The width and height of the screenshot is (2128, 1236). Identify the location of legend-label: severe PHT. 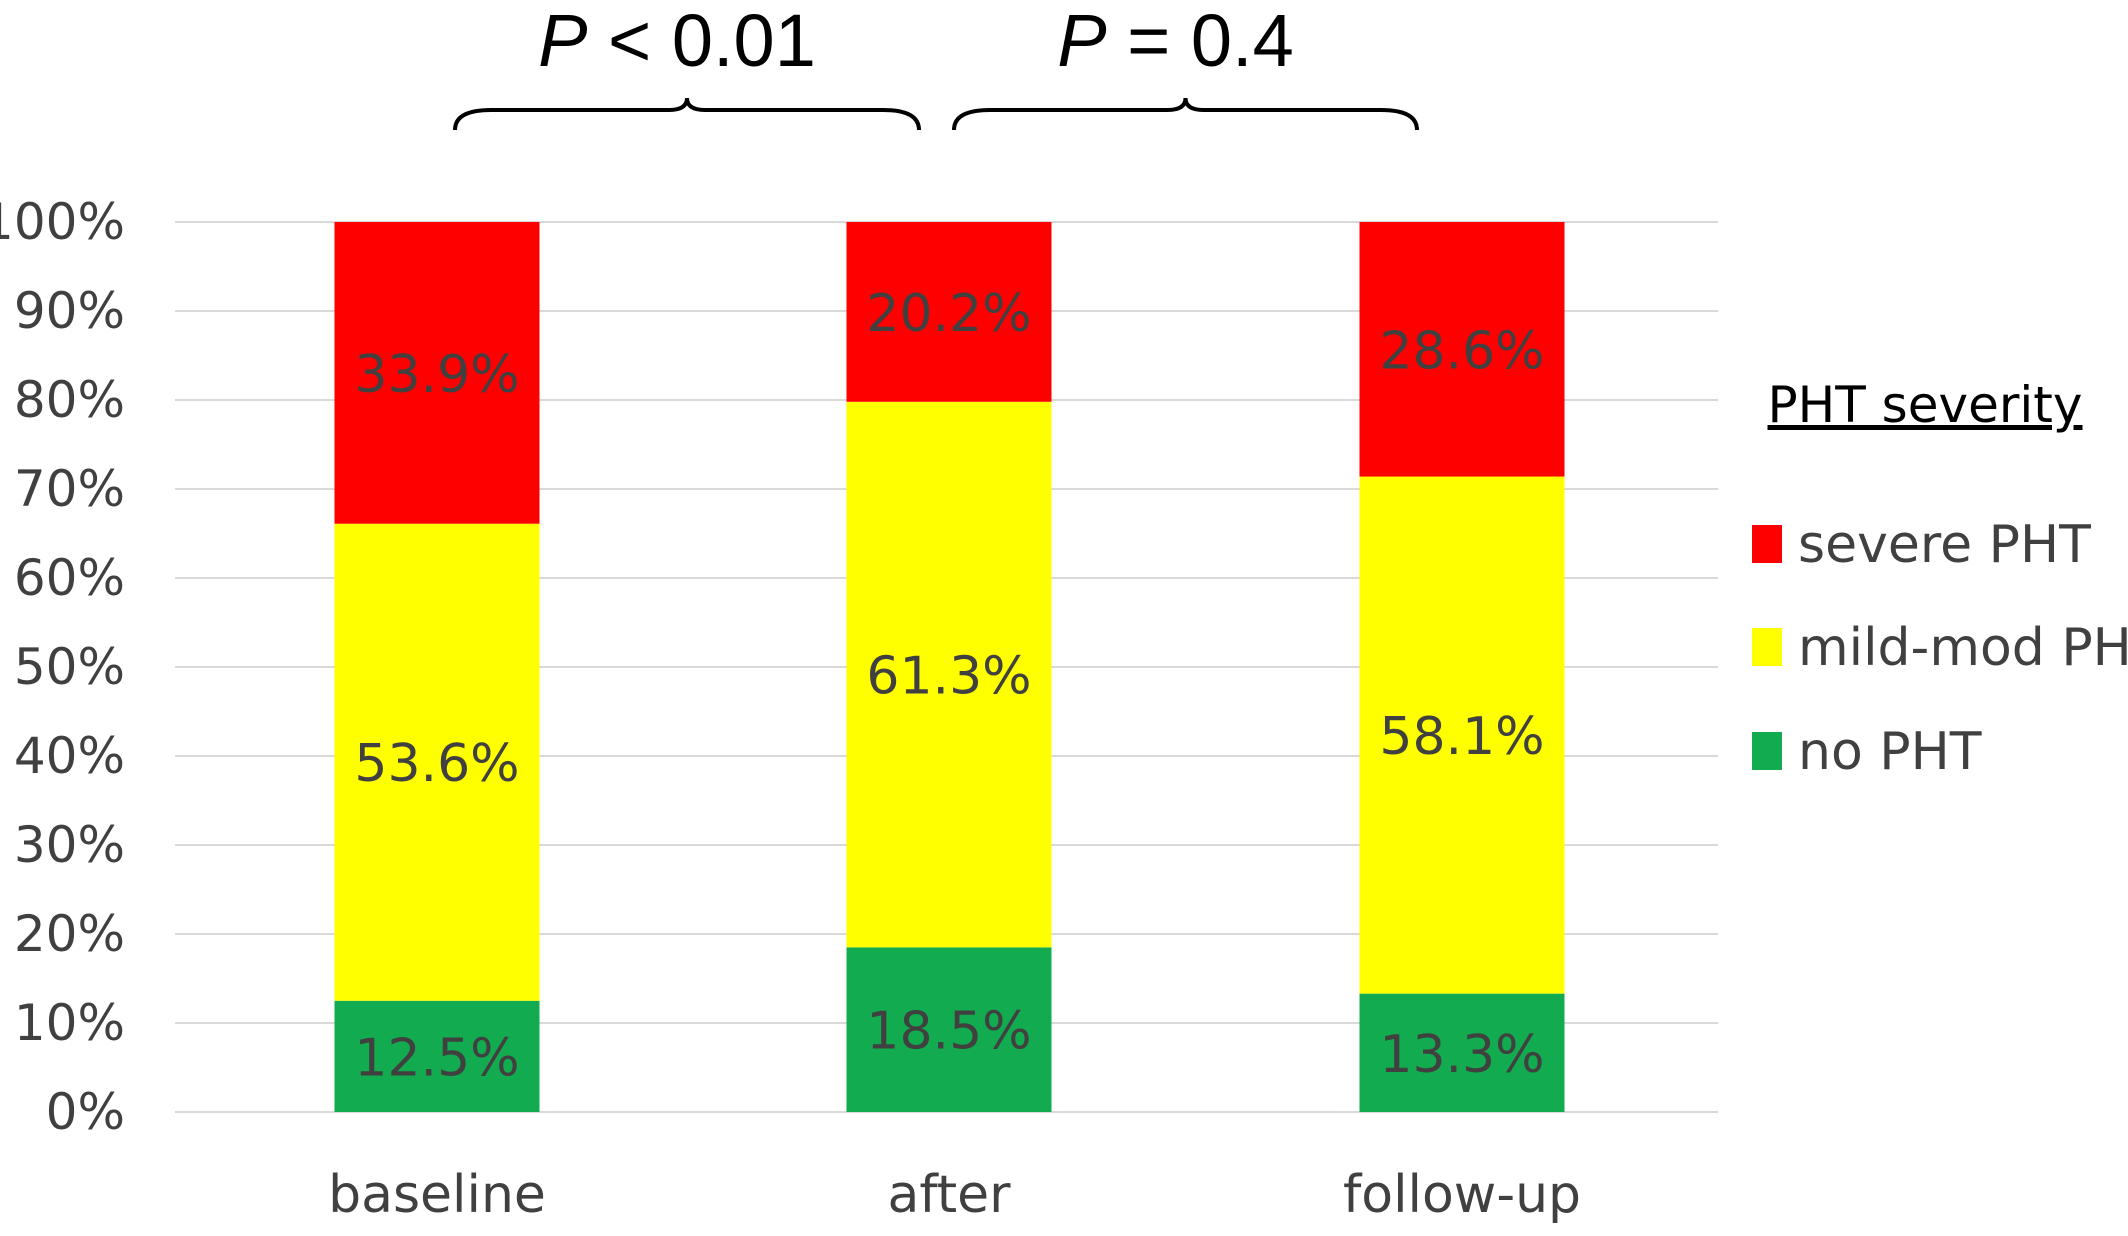
(1944, 545).